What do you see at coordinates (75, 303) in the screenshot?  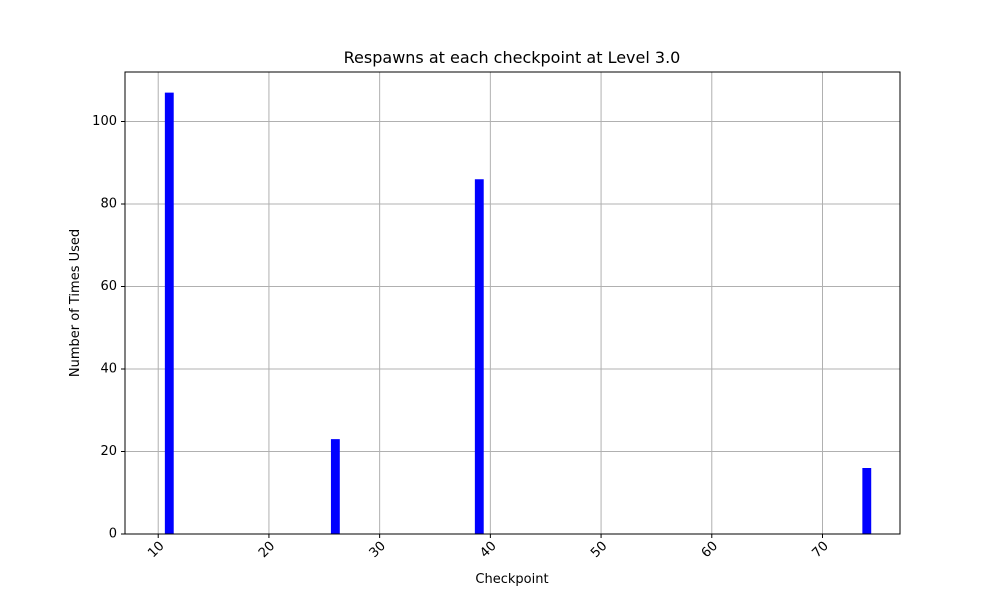 I see `y-axis-label: Number of Times Used` at bounding box center [75, 303].